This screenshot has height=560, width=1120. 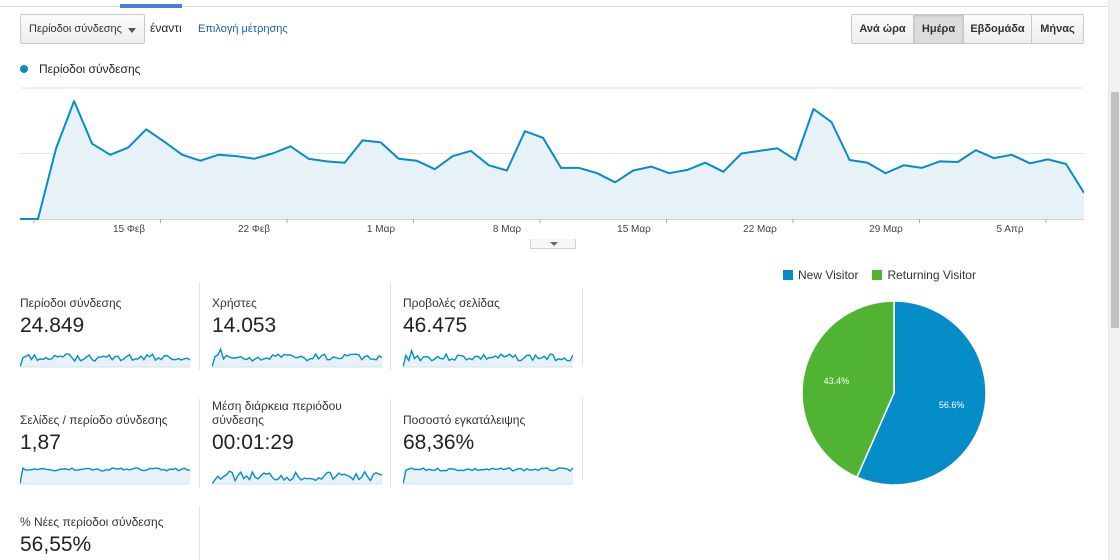 I want to click on scrollbar-thumb, so click(x=1115, y=210).